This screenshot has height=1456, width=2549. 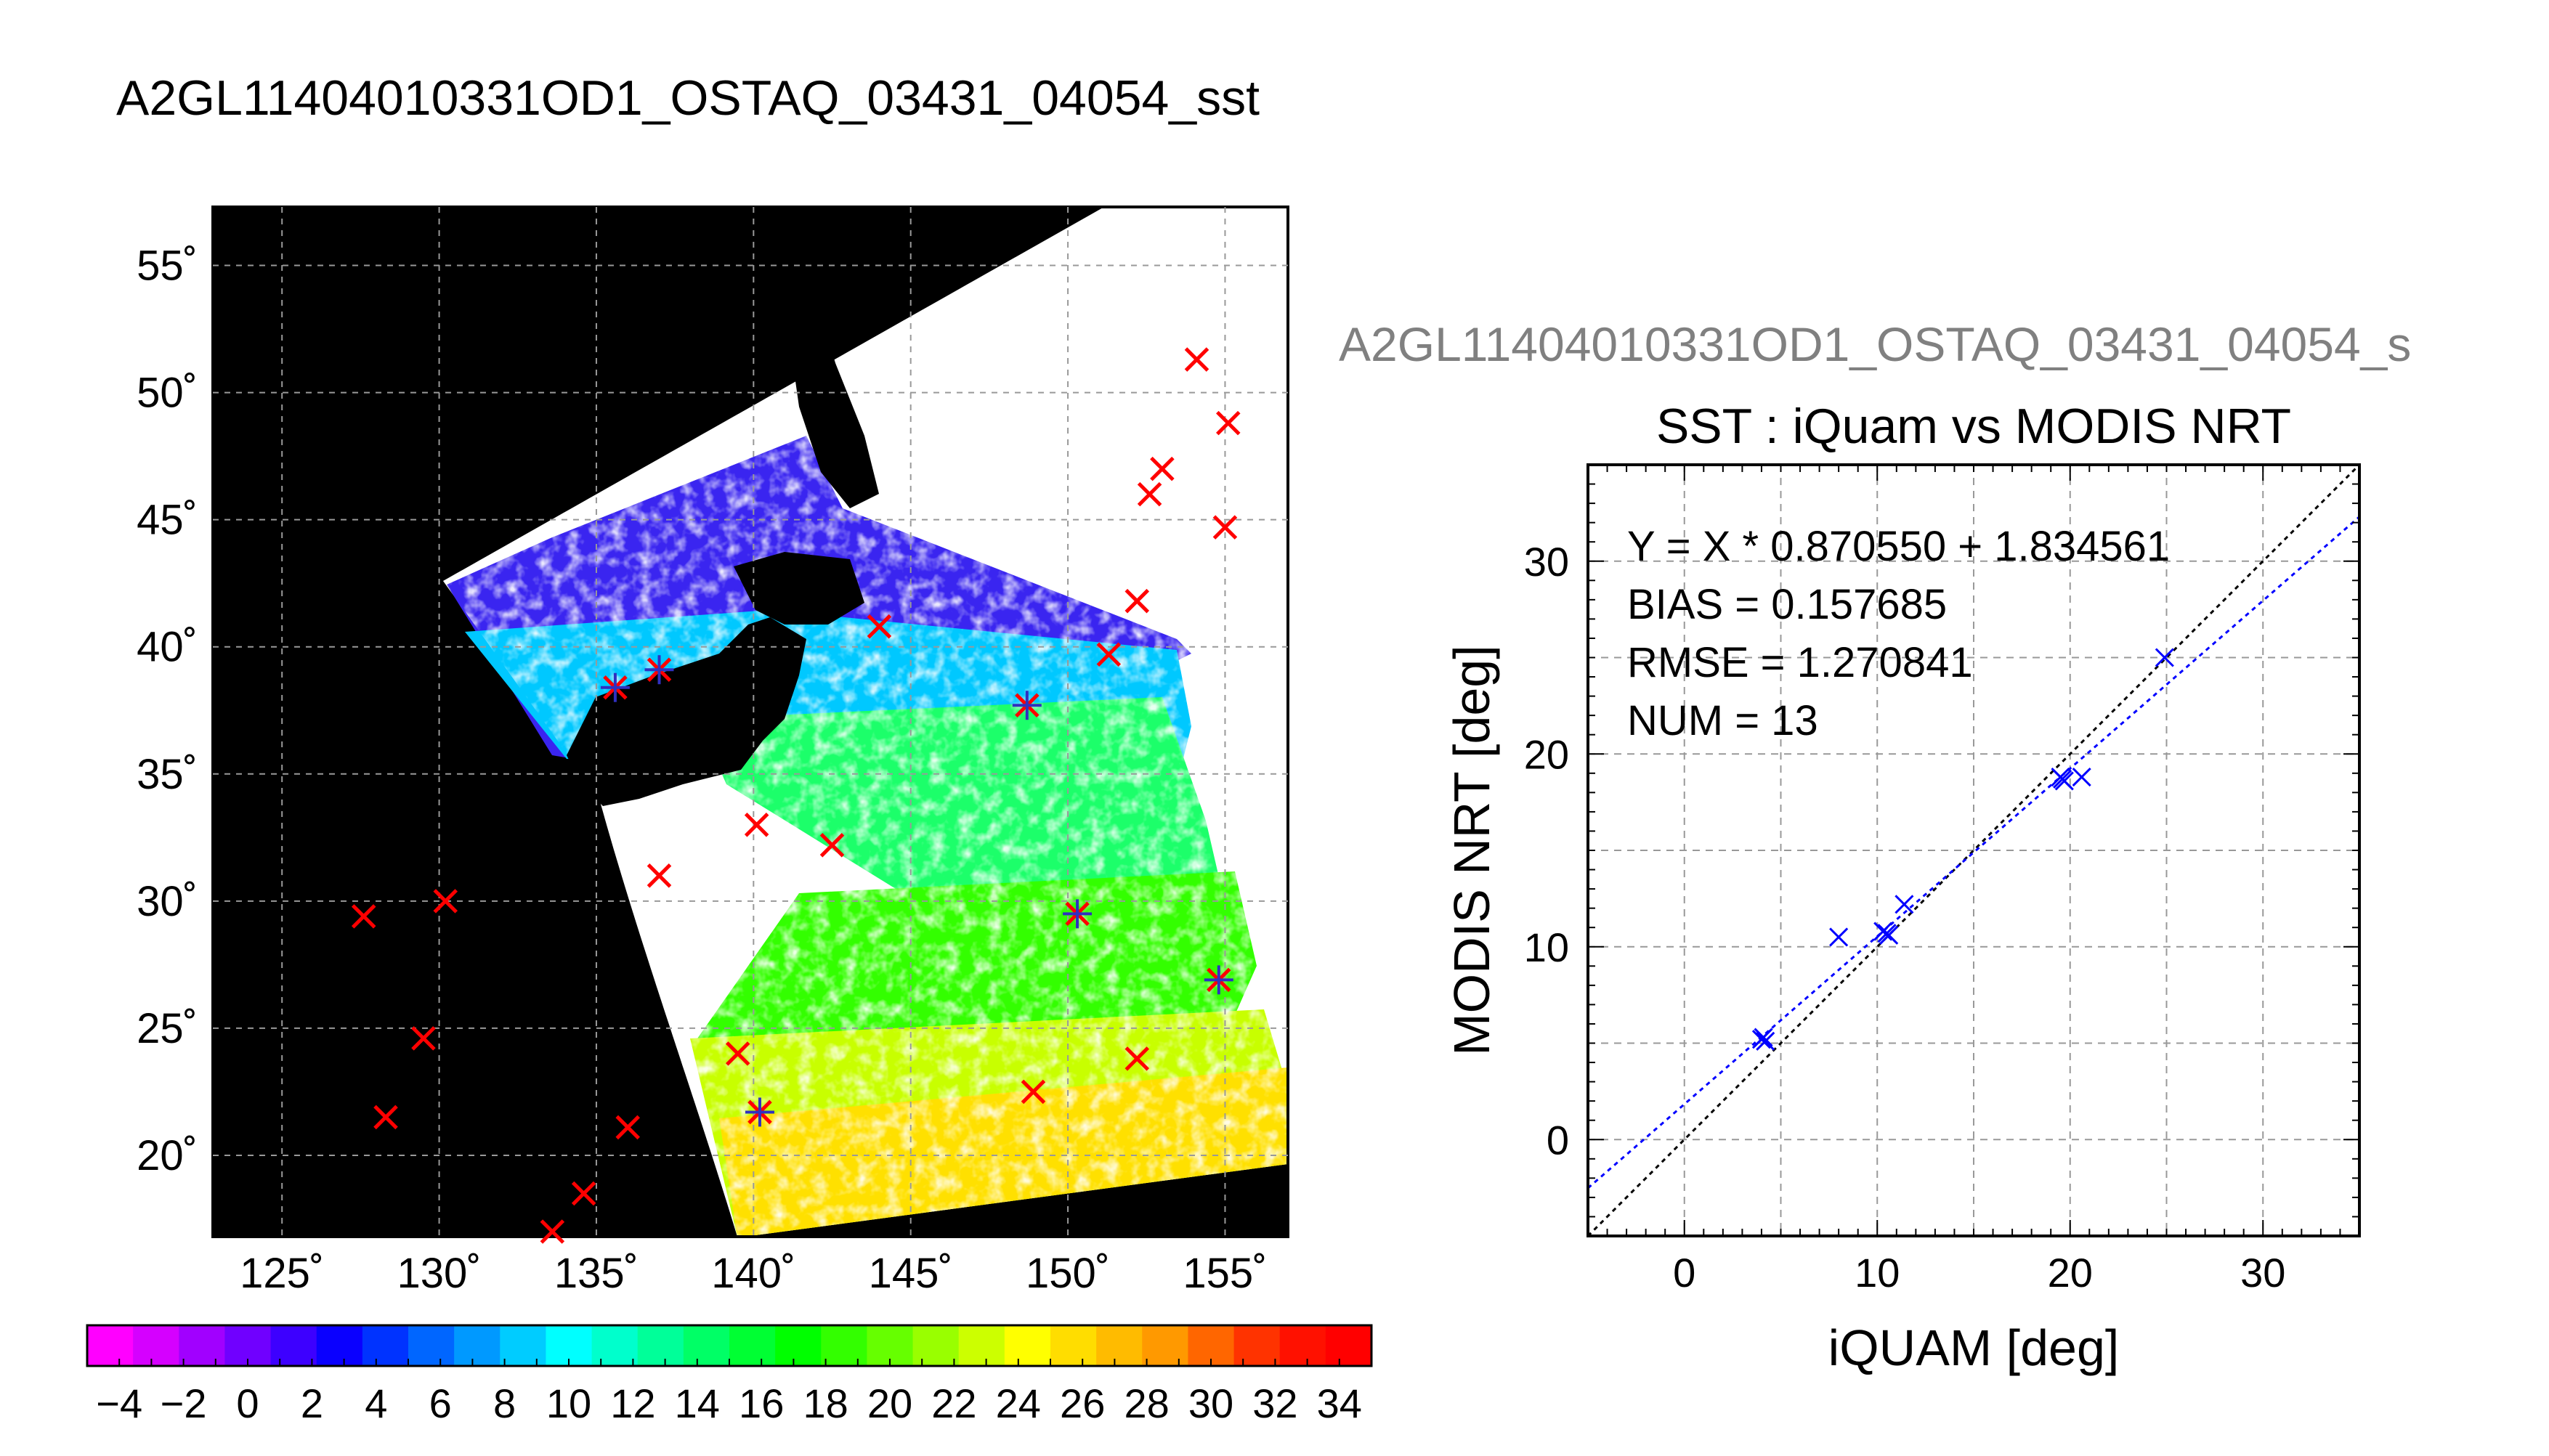 What do you see at coordinates (799, 588) in the screenshot?
I see `japan-hokkaido` at bounding box center [799, 588].